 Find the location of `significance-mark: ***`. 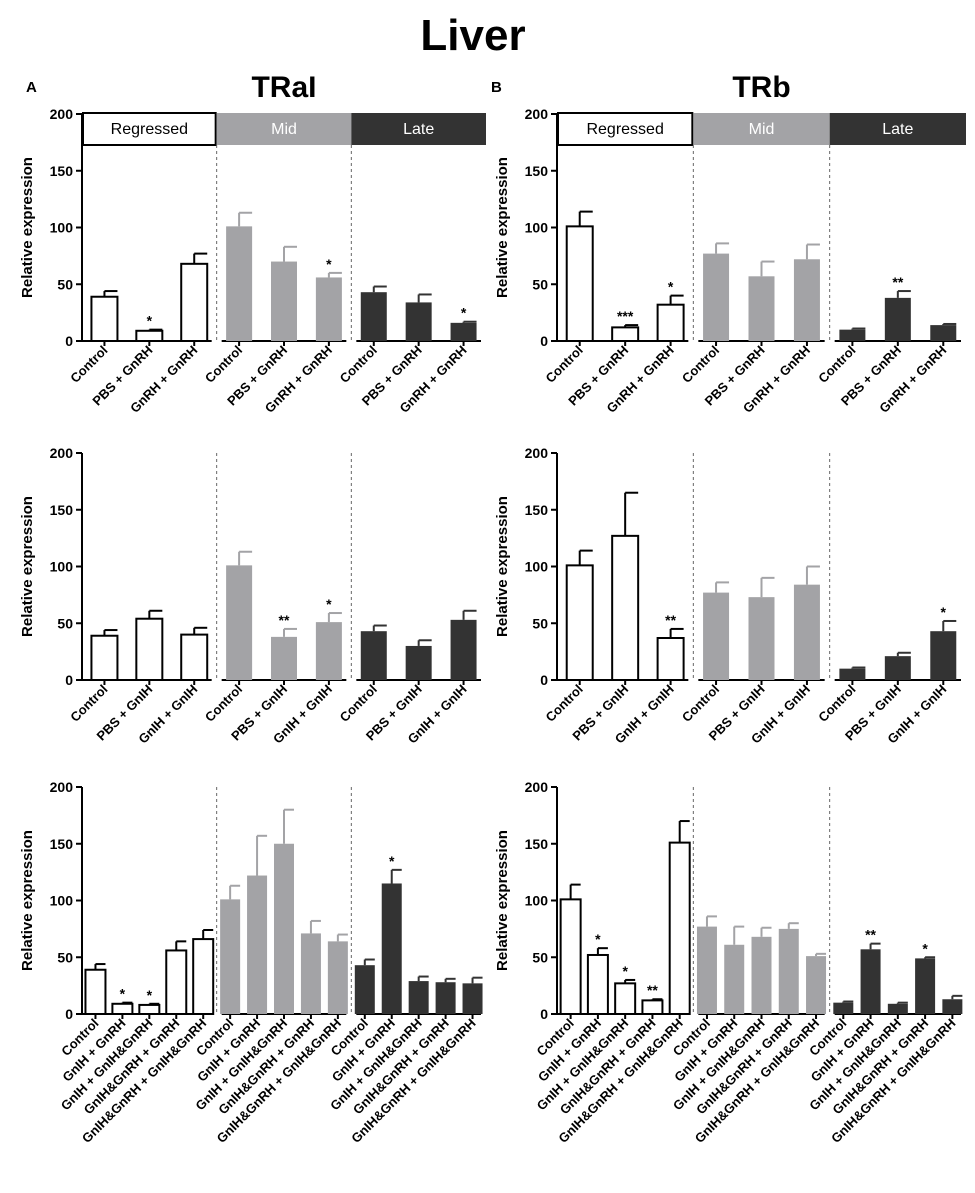

significance-mark: *** is located at coordinates (625, 316).